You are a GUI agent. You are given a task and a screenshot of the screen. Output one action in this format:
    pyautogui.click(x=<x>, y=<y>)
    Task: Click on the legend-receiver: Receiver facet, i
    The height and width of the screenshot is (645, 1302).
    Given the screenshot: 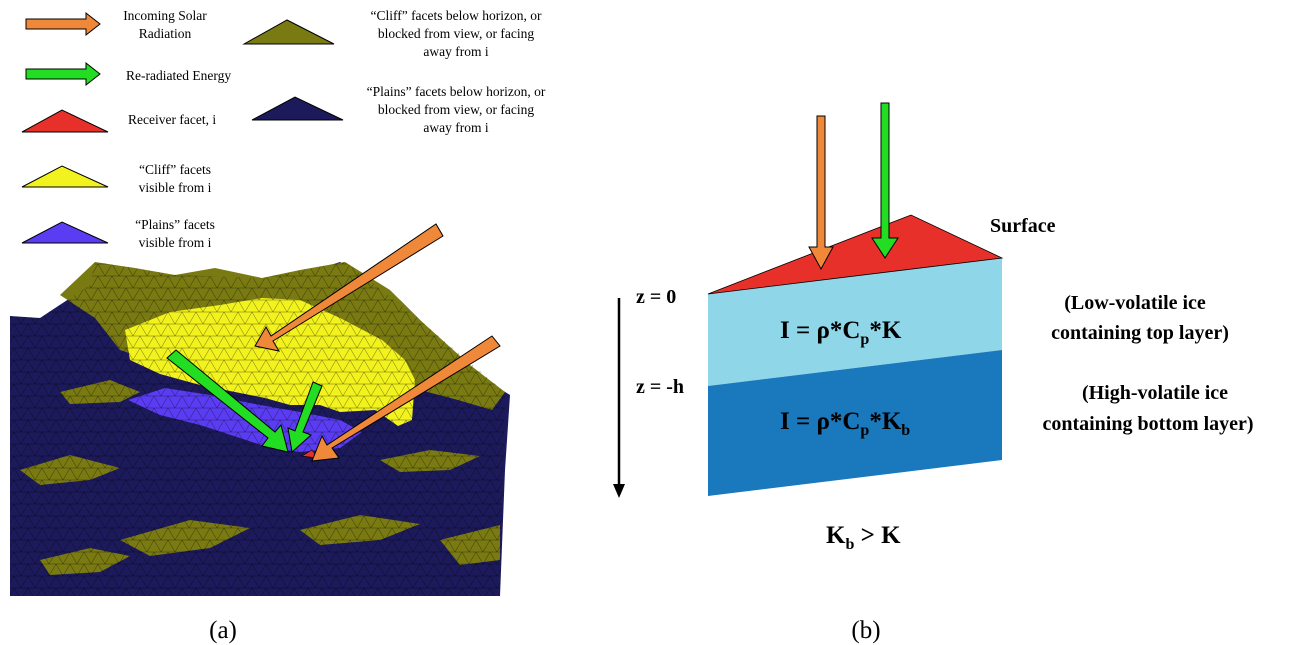 What is the action you would take?
    pyautogui.click(x=172, y=119)
    